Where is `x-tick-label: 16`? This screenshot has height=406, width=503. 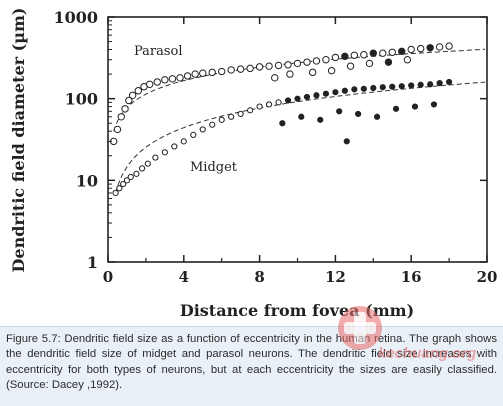 x-tick-label: 16 is located at coordinates (411, 277).